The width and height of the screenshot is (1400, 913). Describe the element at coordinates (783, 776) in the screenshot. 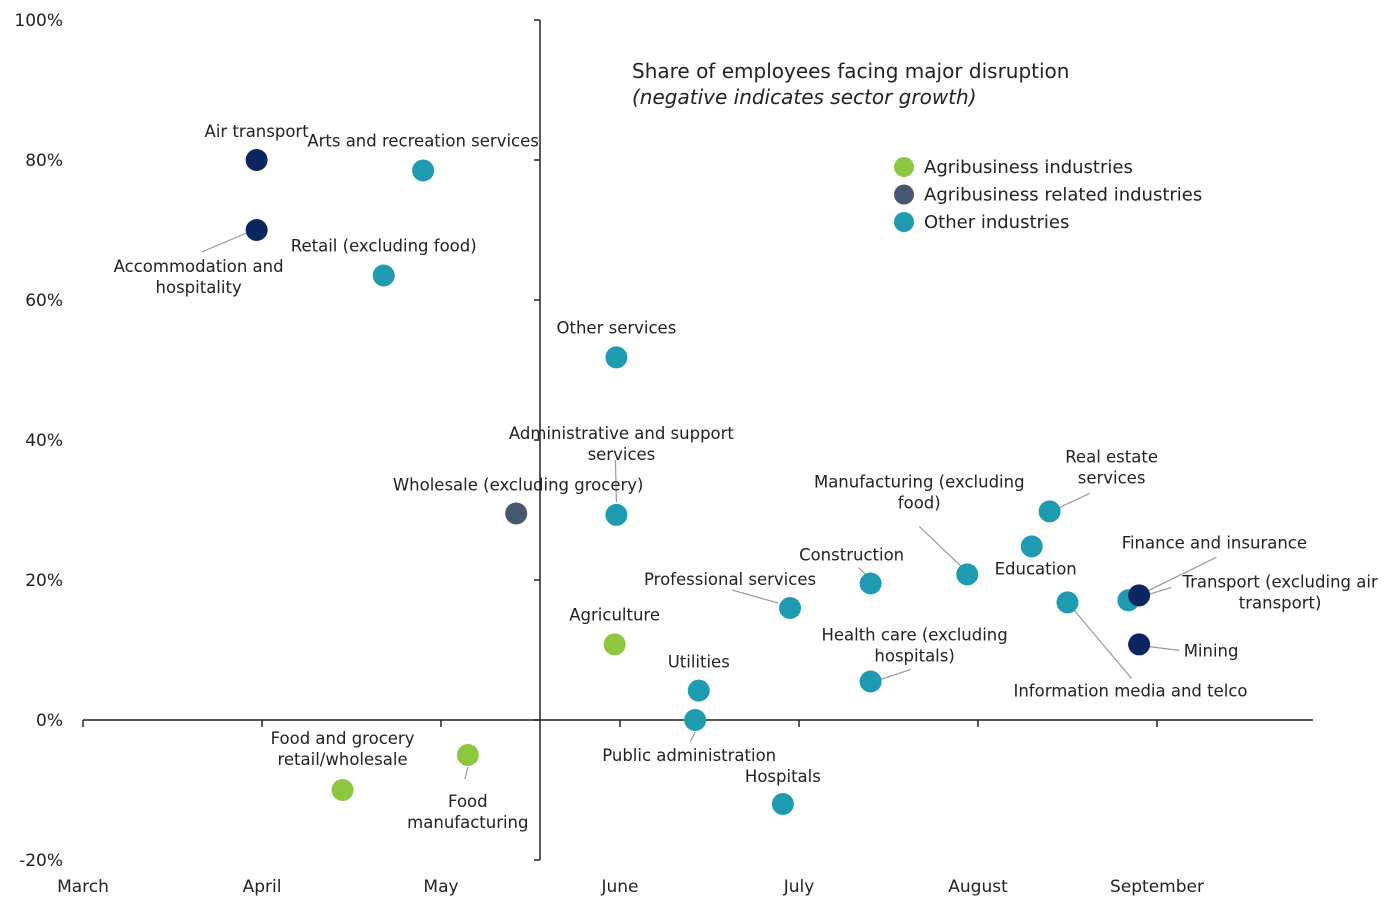

I see `point-label: Hospitals` at that location.